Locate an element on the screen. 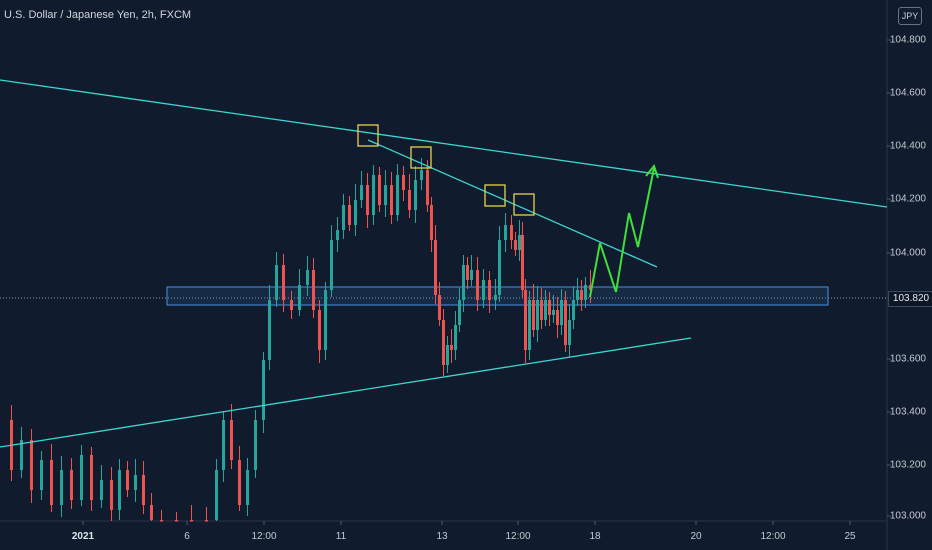  price-label: 104.400 is located at coordinates (907, 146).